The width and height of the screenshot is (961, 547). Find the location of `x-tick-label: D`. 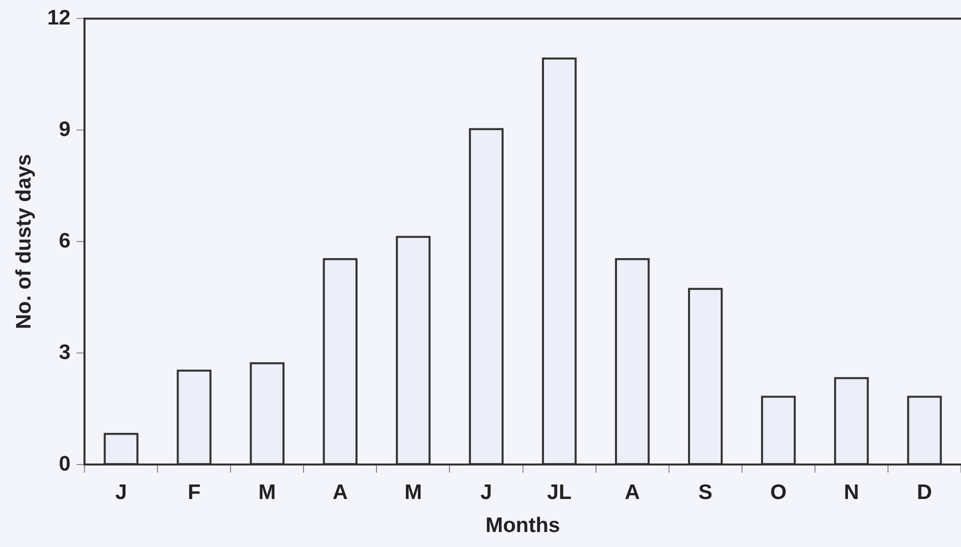

x-tick-label: D is located at coordinates (924, 492).